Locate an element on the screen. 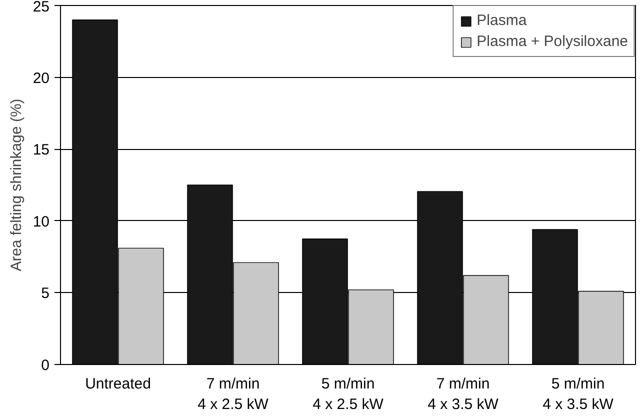  y-axis-title: Area felting shrinkage (%) is located at coordinates (16, 185).